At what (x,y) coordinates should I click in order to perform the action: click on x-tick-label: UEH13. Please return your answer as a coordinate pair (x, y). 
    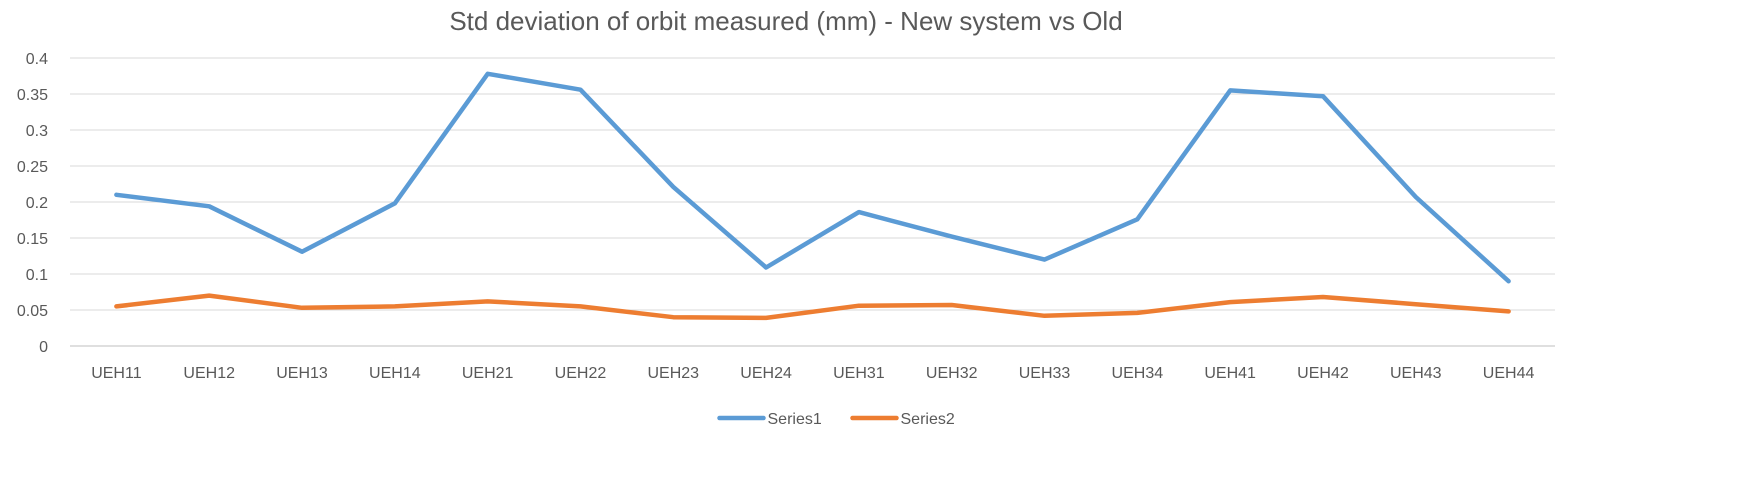
    Looking at the image, I should click on (302, 373).